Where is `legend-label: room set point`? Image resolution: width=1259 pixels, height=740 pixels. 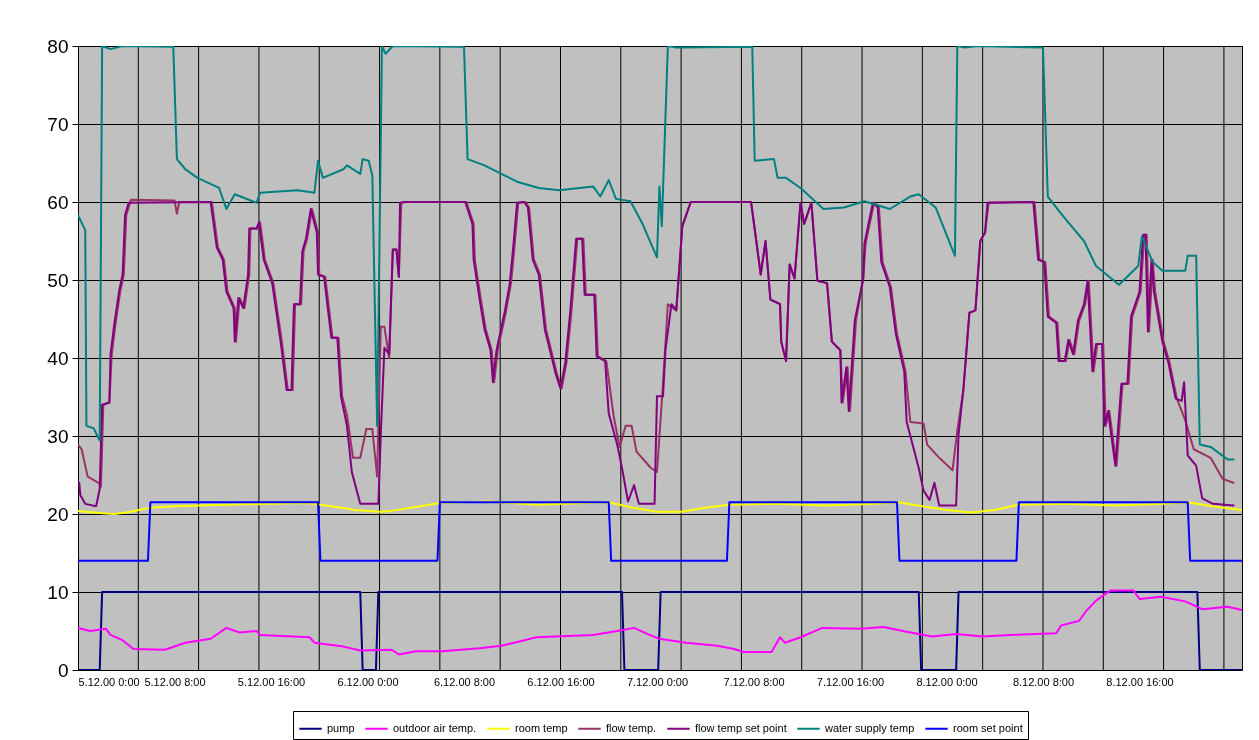 legend-label: room set point is located at coordinates (988, 727).